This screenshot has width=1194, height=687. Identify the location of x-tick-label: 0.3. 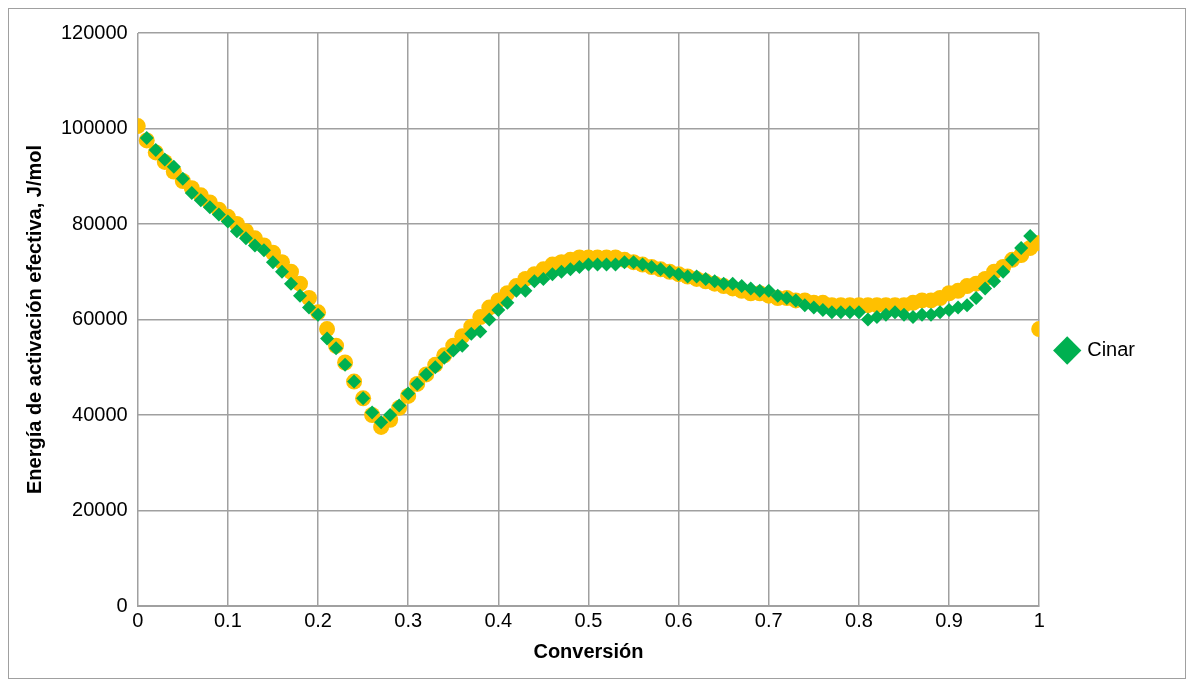
(408, 619).